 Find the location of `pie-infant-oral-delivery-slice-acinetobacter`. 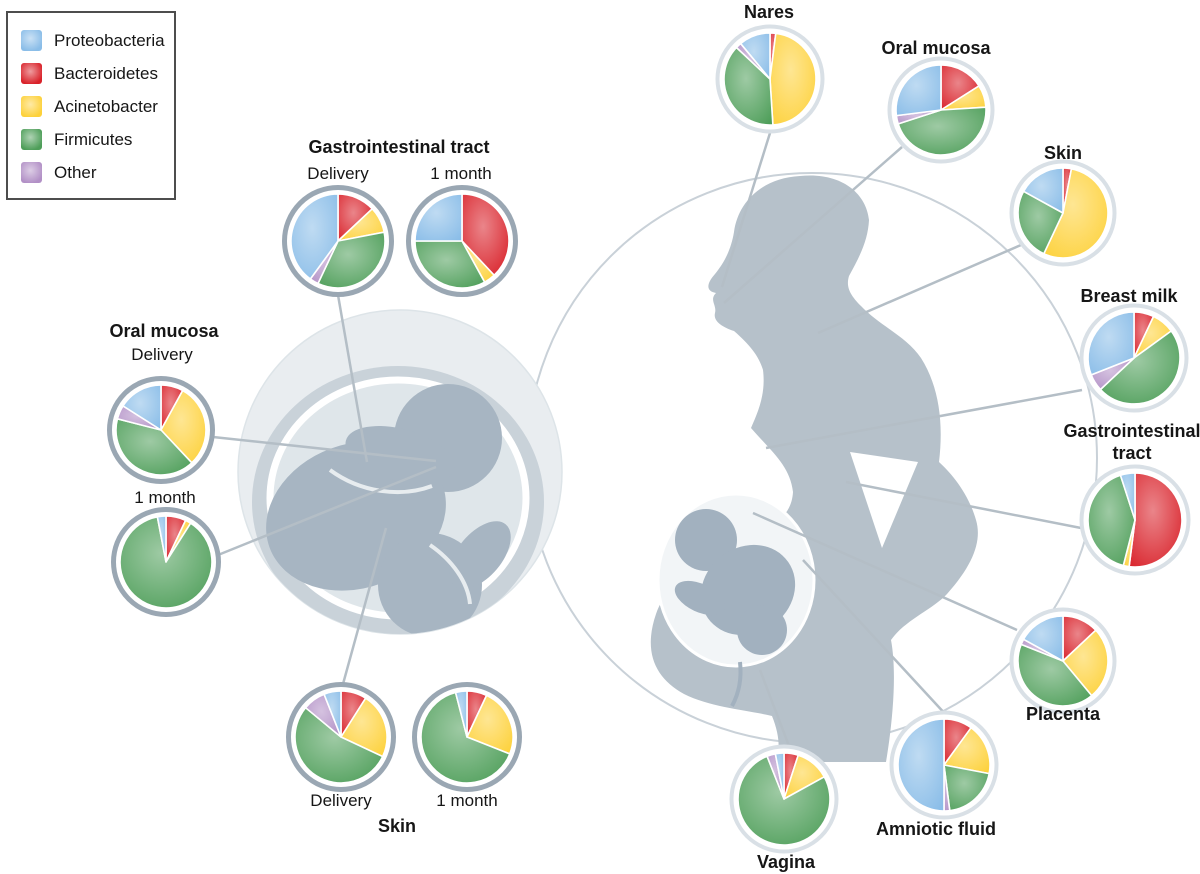

pie-infant-oral-delivery-slice-acinetobacter is located at coordinates (183, 426).